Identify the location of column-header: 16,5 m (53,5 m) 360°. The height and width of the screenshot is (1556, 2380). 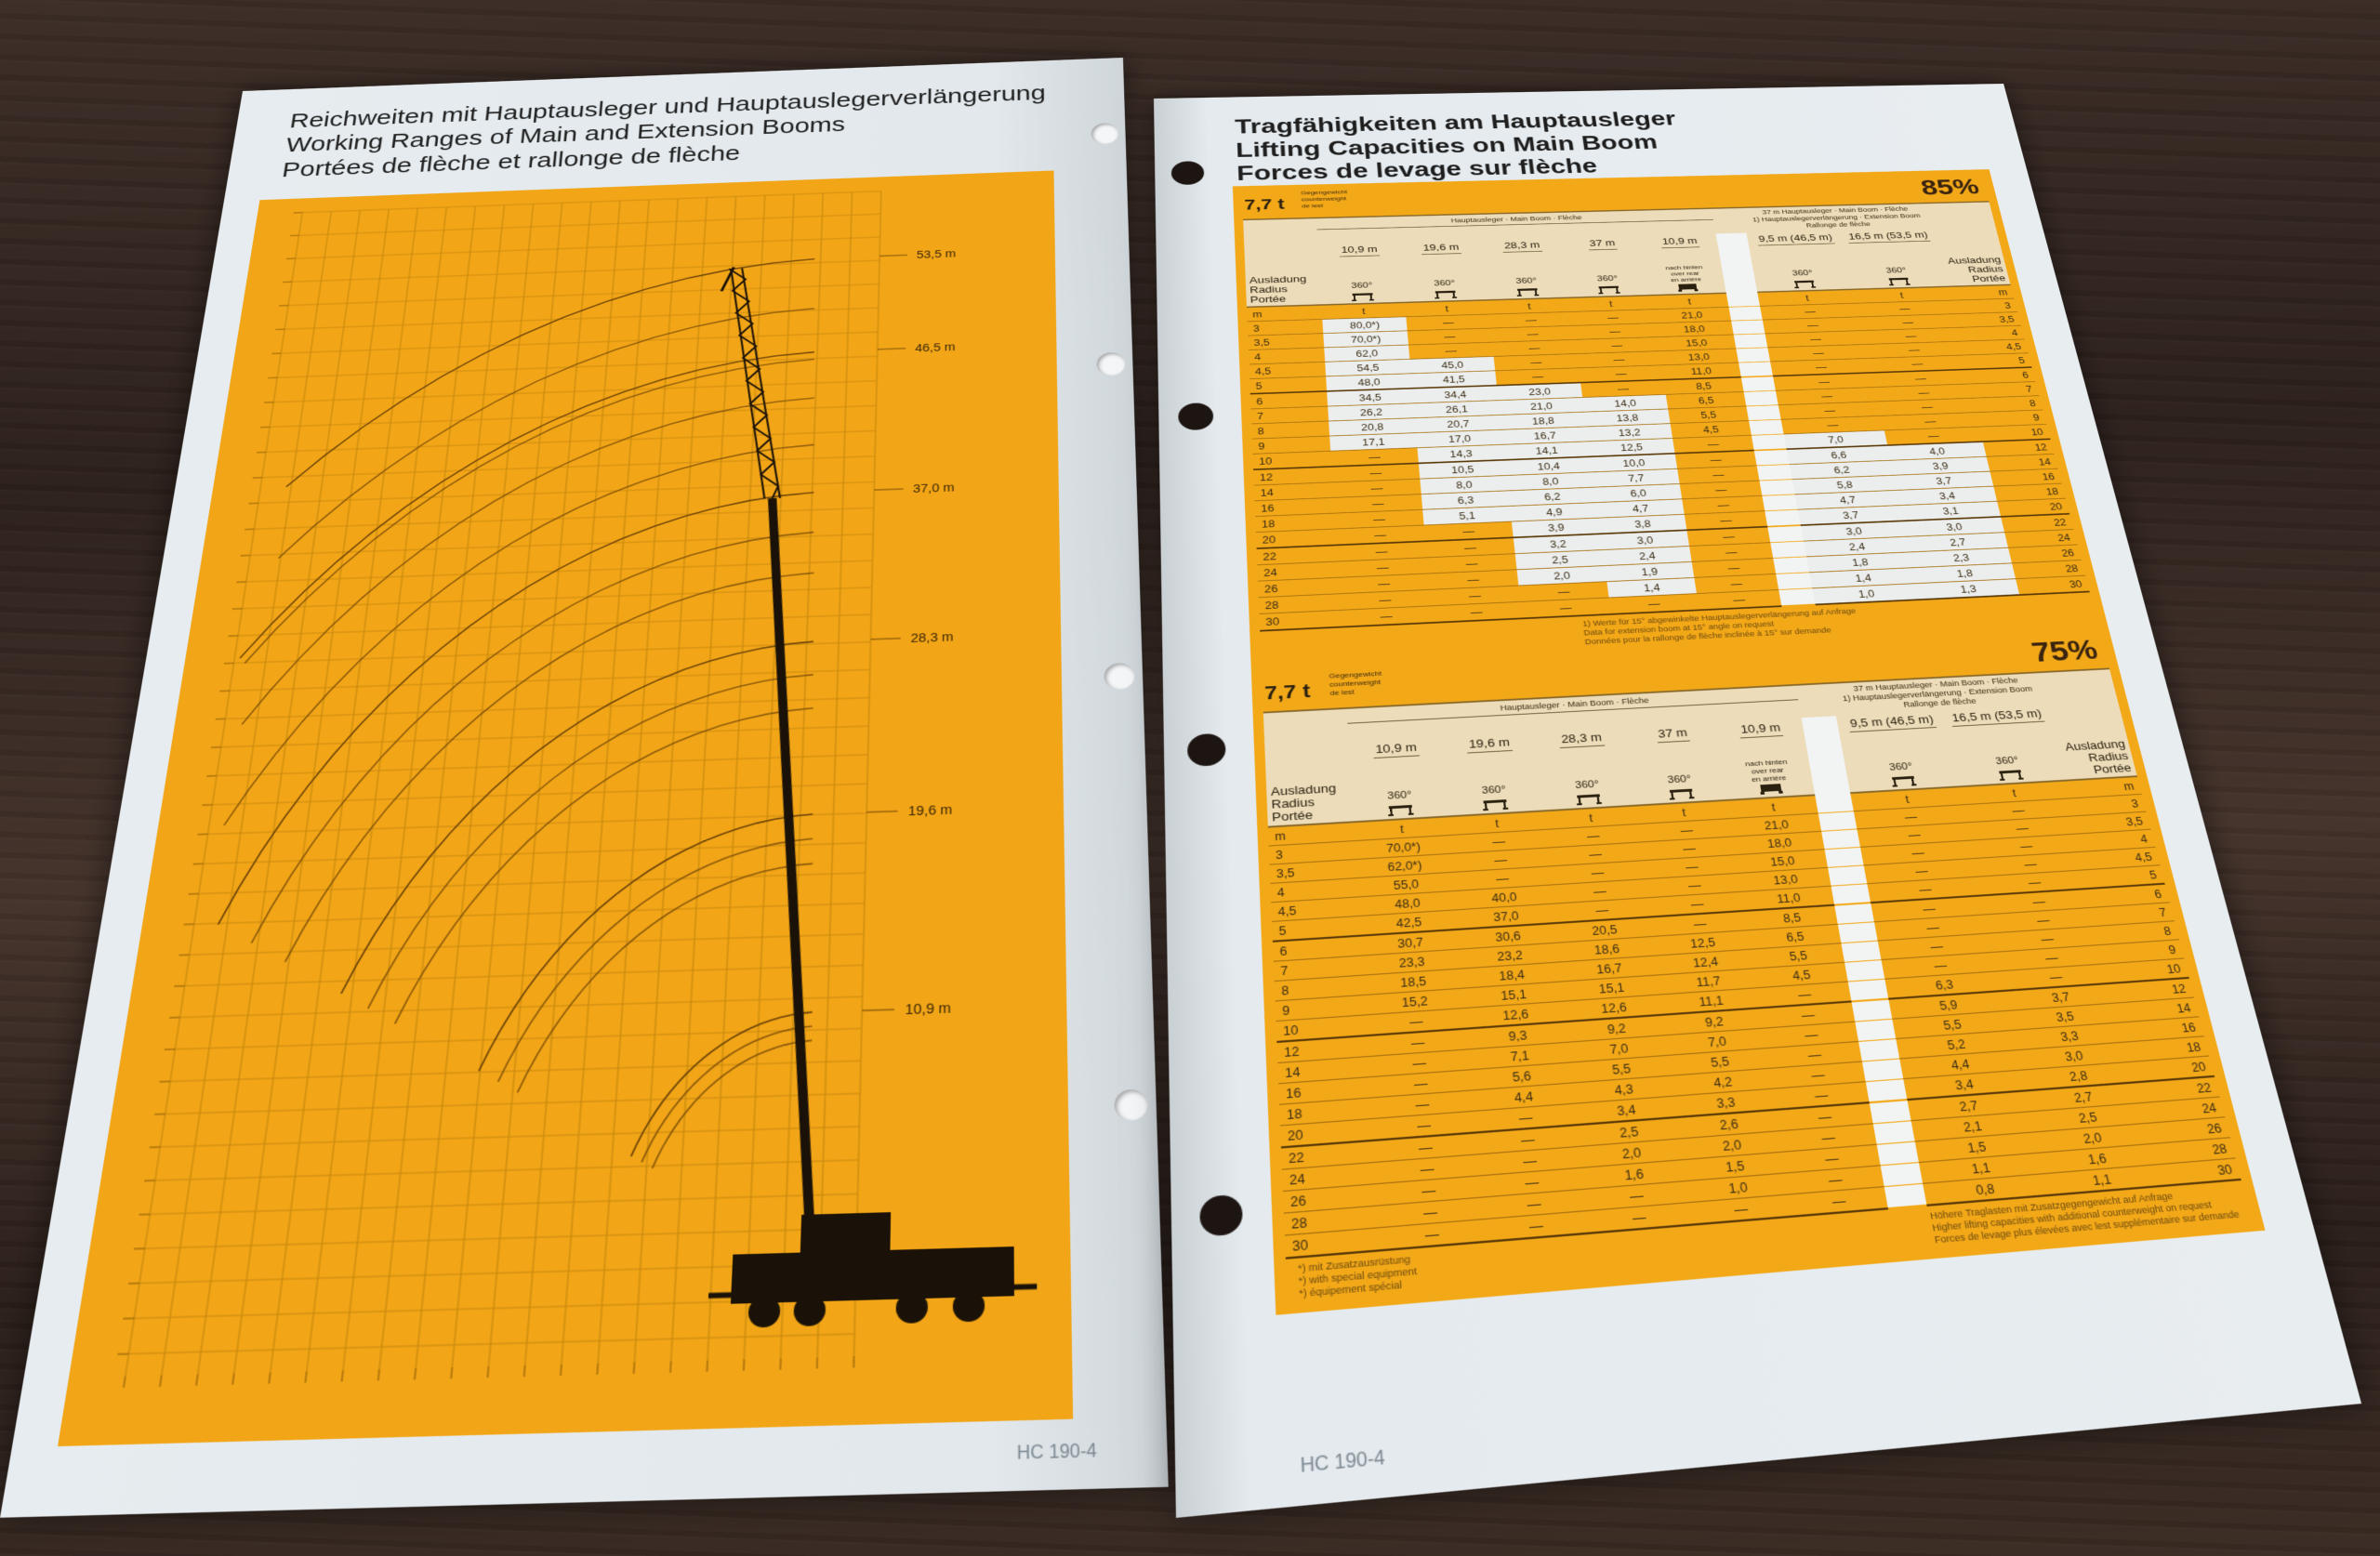
(2004, 746).